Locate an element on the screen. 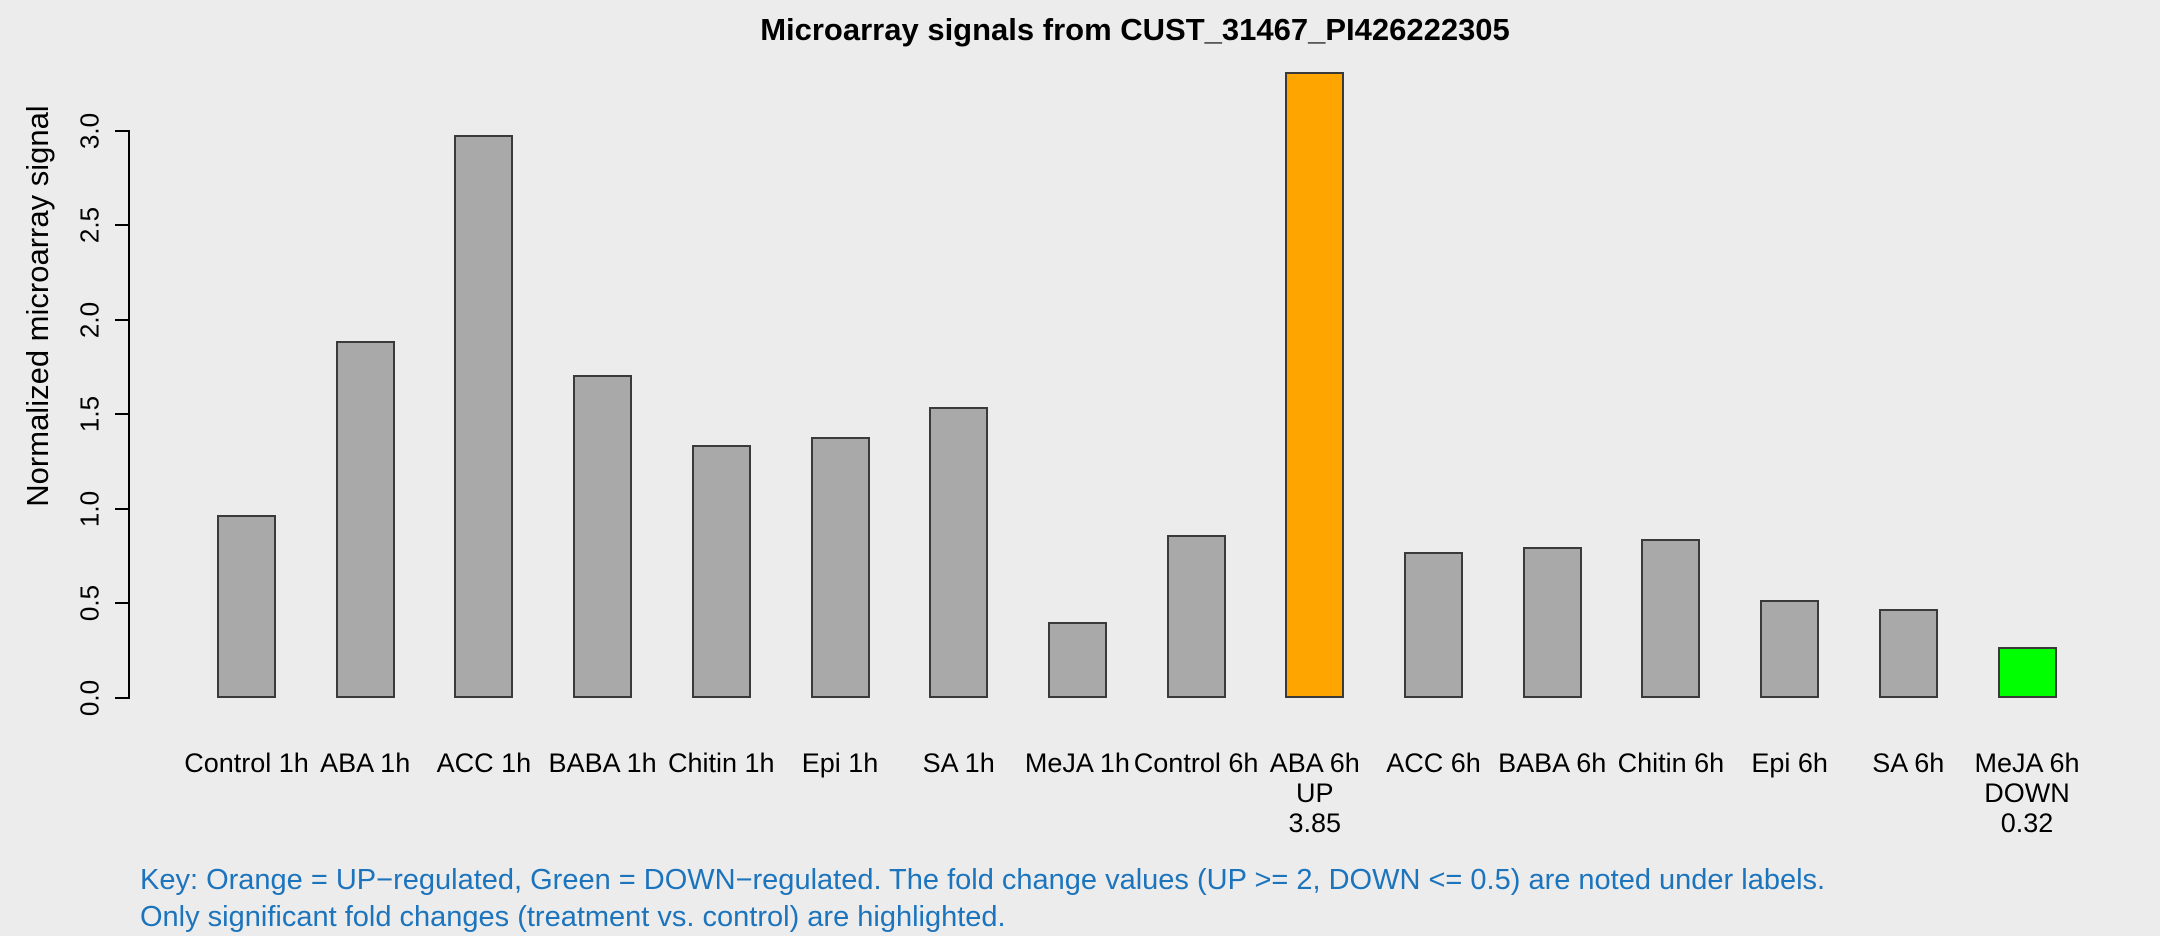 Image resolution: width=2160 pixels, height=936 pixels. bar-acc-6h is located at coordinates (1433, 625).